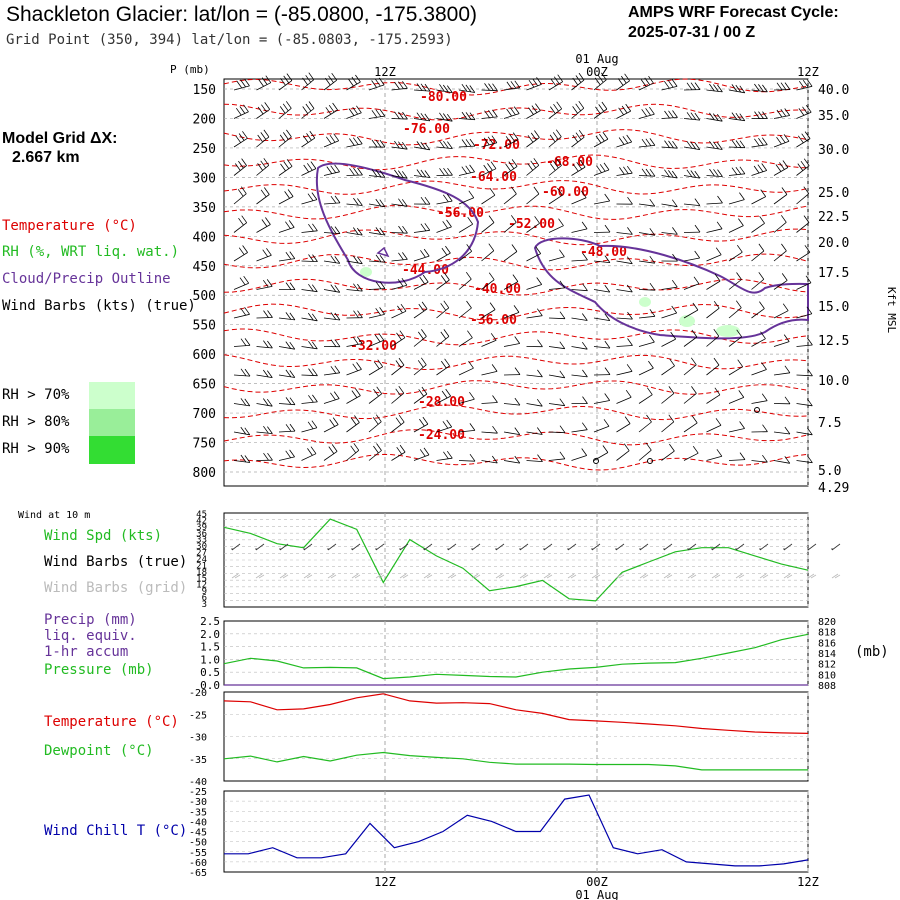 The width and height of the screenshot is (900, 900). I want to click on pressure-axis-label: P (mb), so click(190, 69).